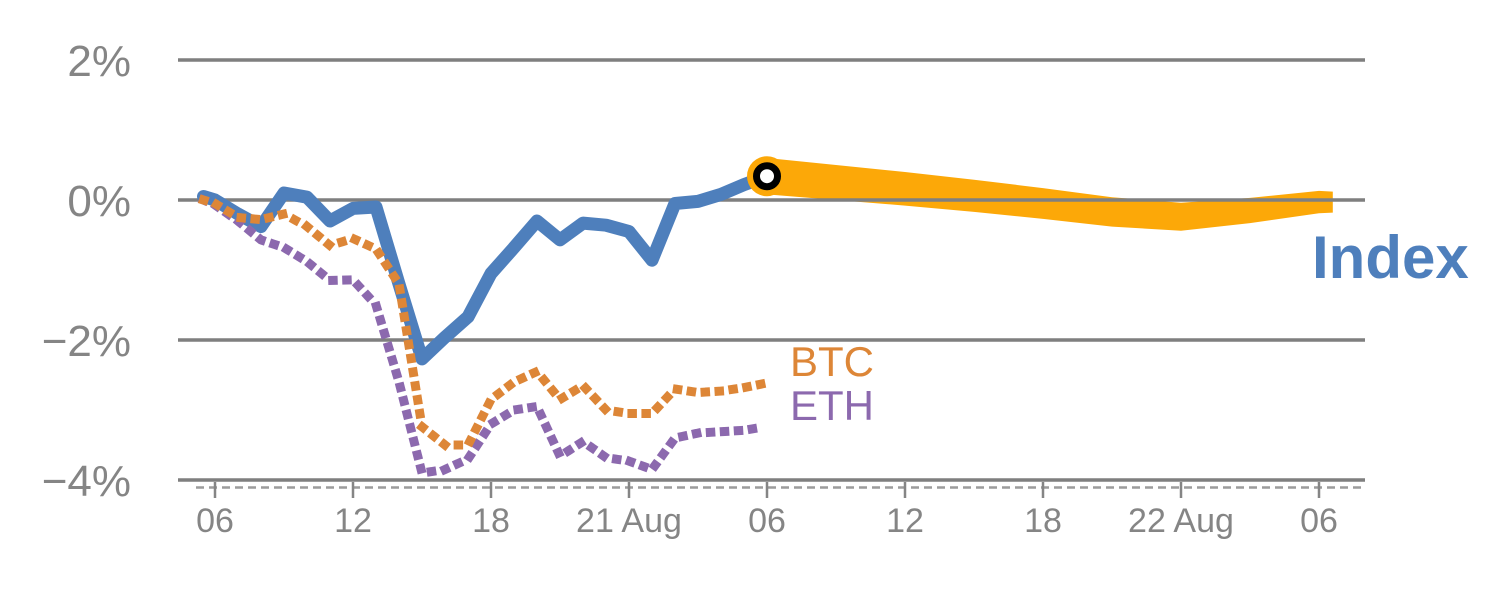  Describe the element at coordinates (1181, 521) in the screenshot. I see `x-tick-label: 22 Aug` at that location.